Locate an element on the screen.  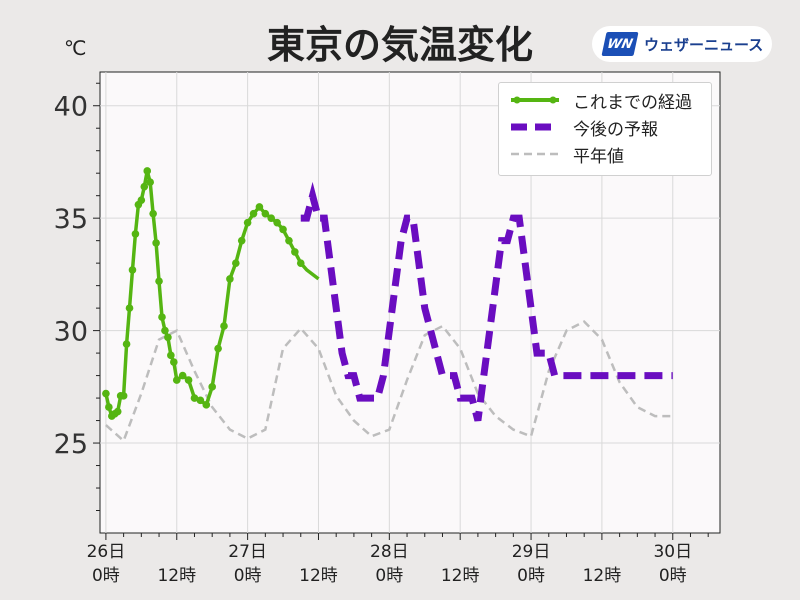
y-axis-unit: ℃ is located at coordinates (75, 48).